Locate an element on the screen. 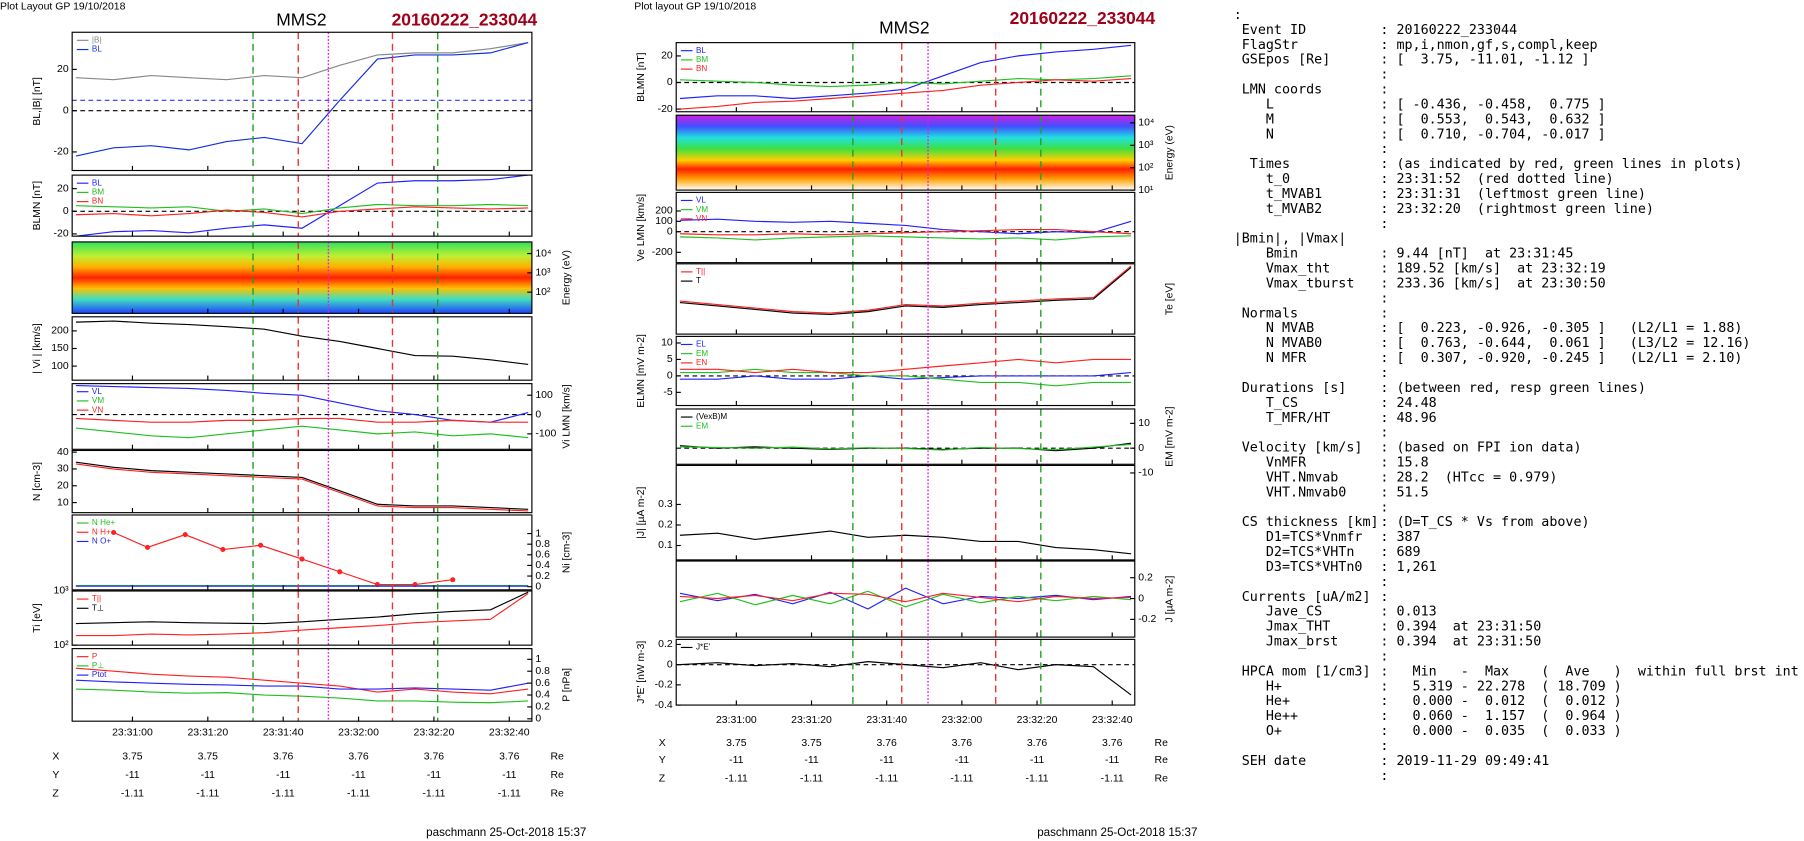  info-value: : 1,261 is located at coordinates (1408, 567).